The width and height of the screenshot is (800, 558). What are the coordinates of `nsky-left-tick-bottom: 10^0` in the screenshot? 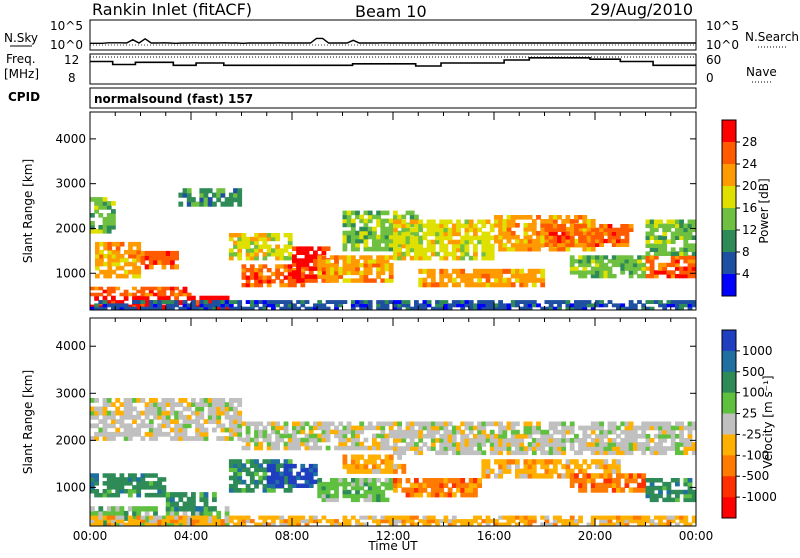 It's located at (66, 45).